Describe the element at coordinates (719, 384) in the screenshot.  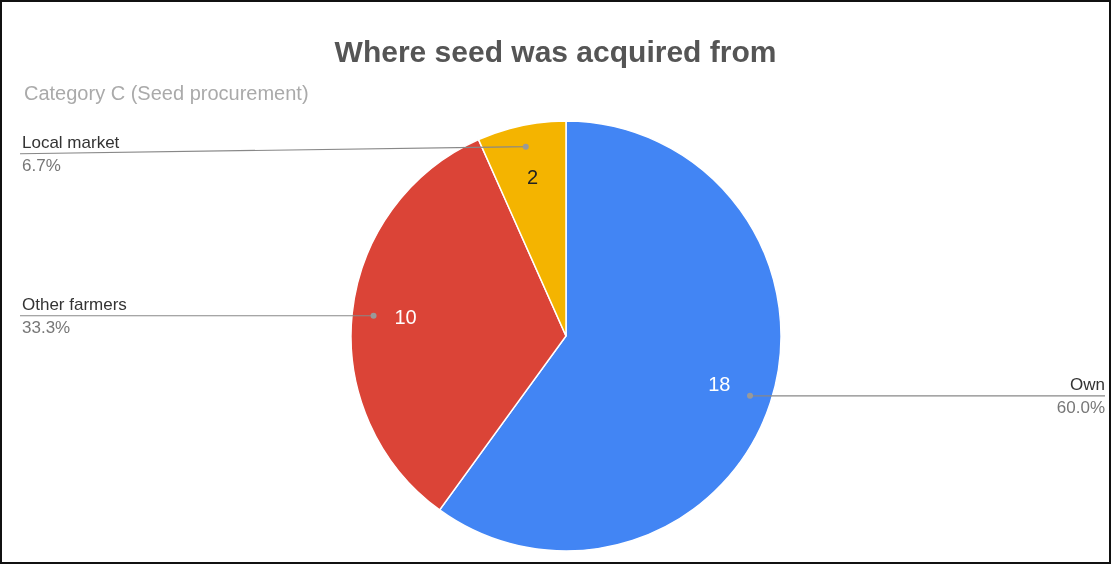
I see `data-label: 18` at that location.